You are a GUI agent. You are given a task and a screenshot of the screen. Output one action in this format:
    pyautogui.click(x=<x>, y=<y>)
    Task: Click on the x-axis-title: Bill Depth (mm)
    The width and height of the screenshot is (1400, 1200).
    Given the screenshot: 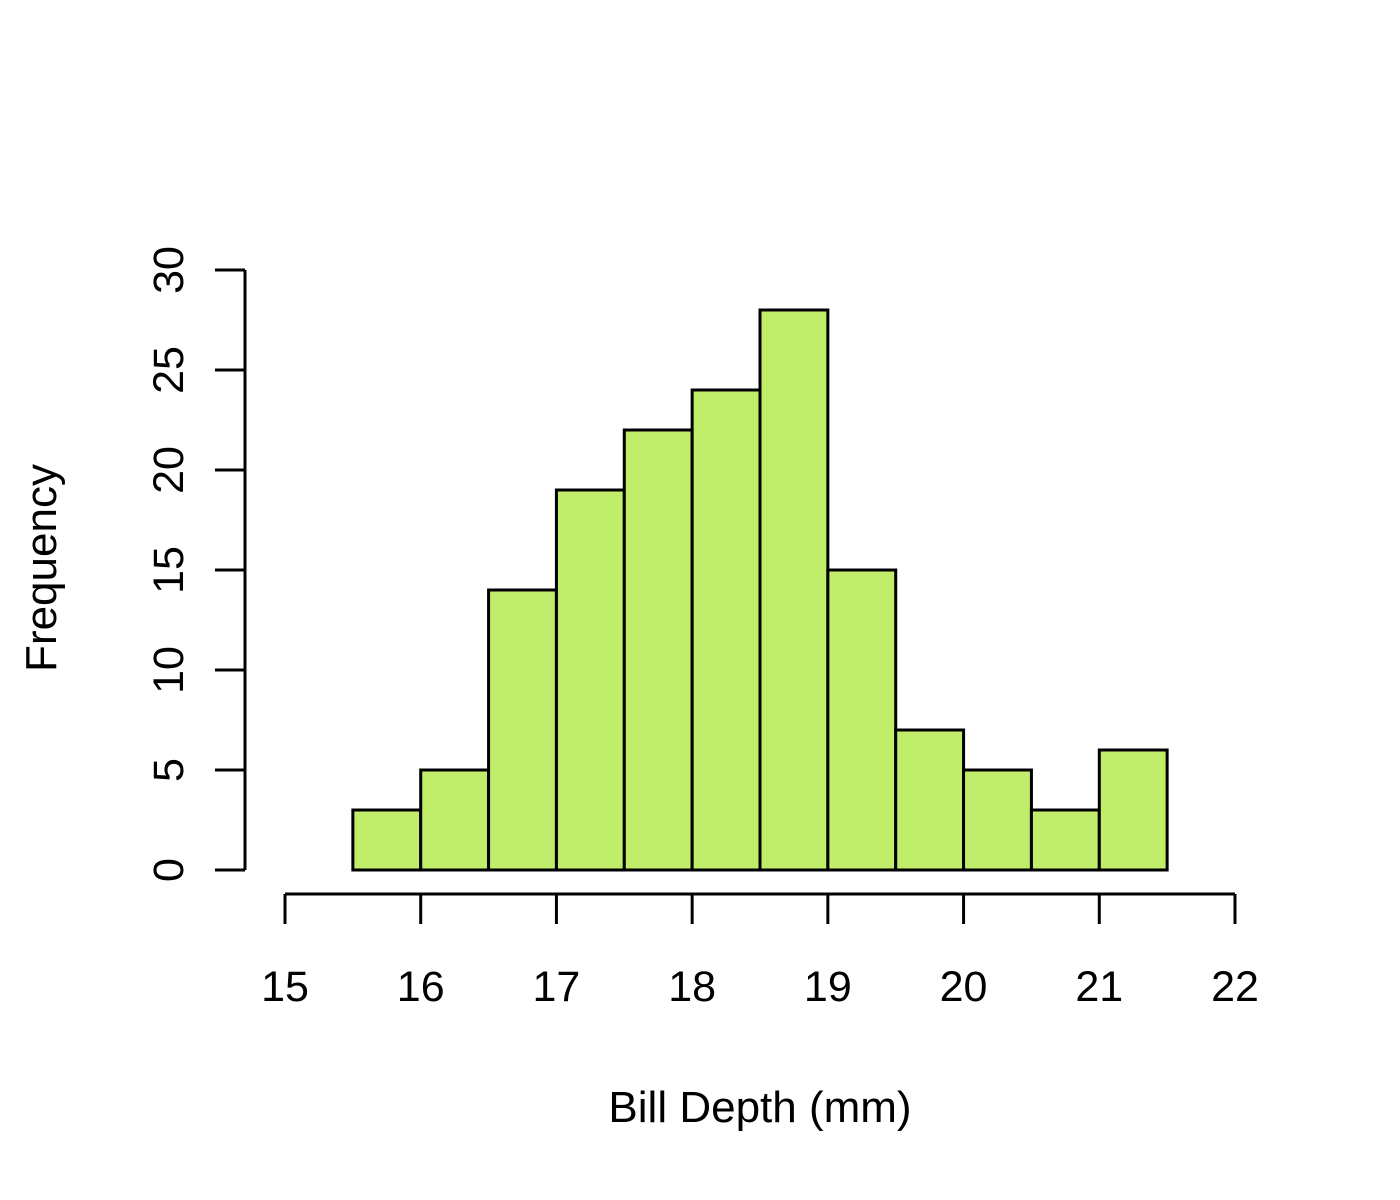 What is the action you would take?
    pyautogui.click(x=759, y=1107)
    